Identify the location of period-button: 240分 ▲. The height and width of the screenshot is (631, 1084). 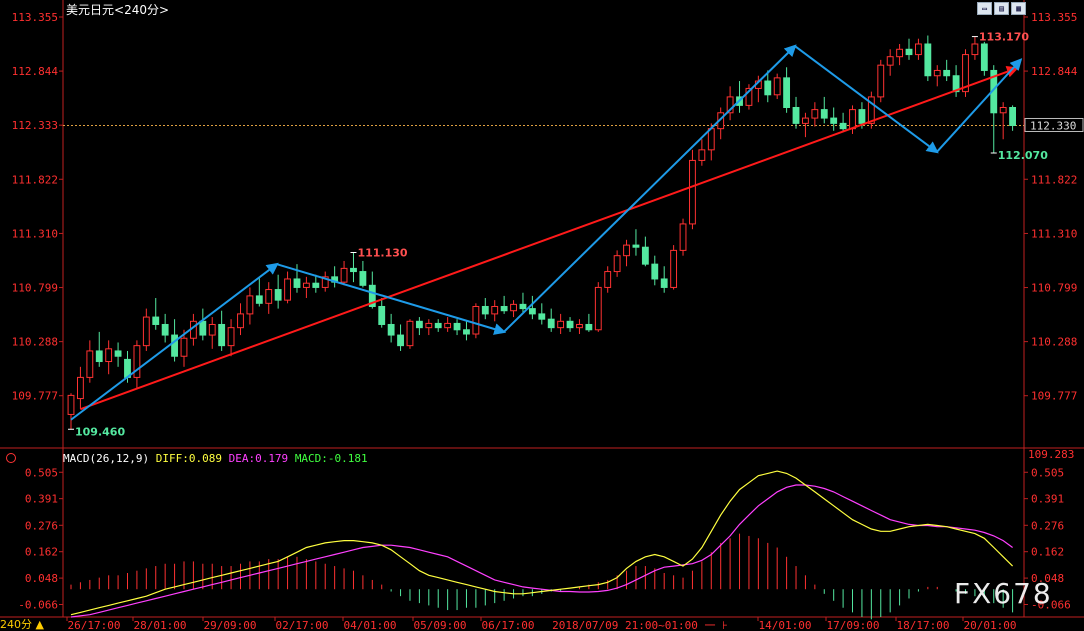
(31, 624).